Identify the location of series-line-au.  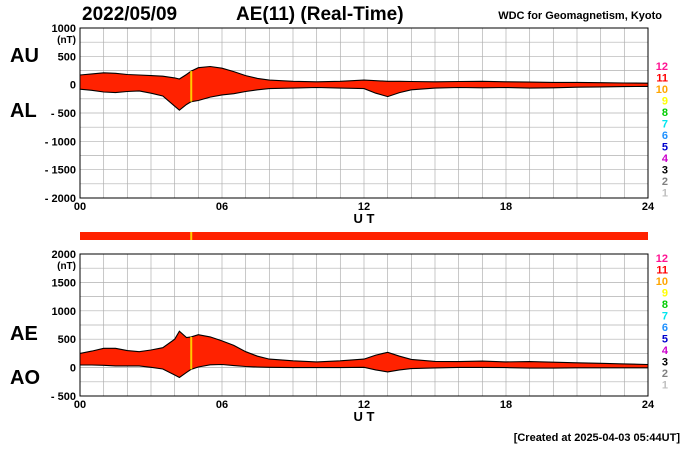
(364, 74).